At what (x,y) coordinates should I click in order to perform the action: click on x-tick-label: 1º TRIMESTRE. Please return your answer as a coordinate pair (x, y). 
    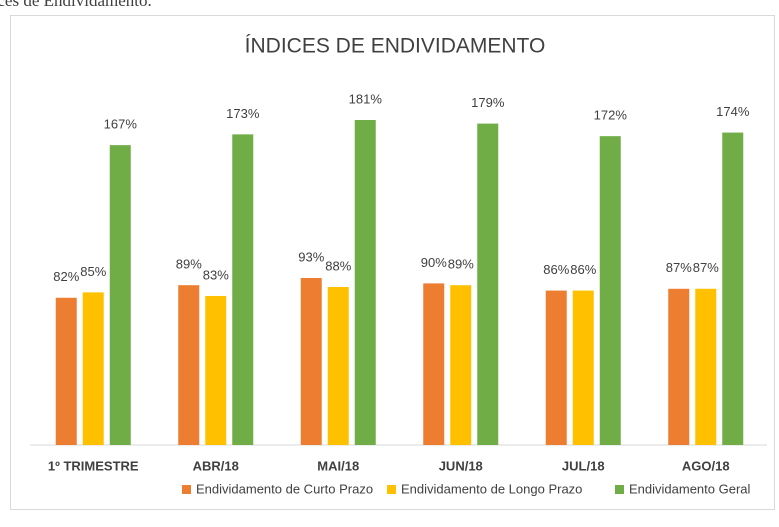
    Looking at the image, I should click on (93, 465).